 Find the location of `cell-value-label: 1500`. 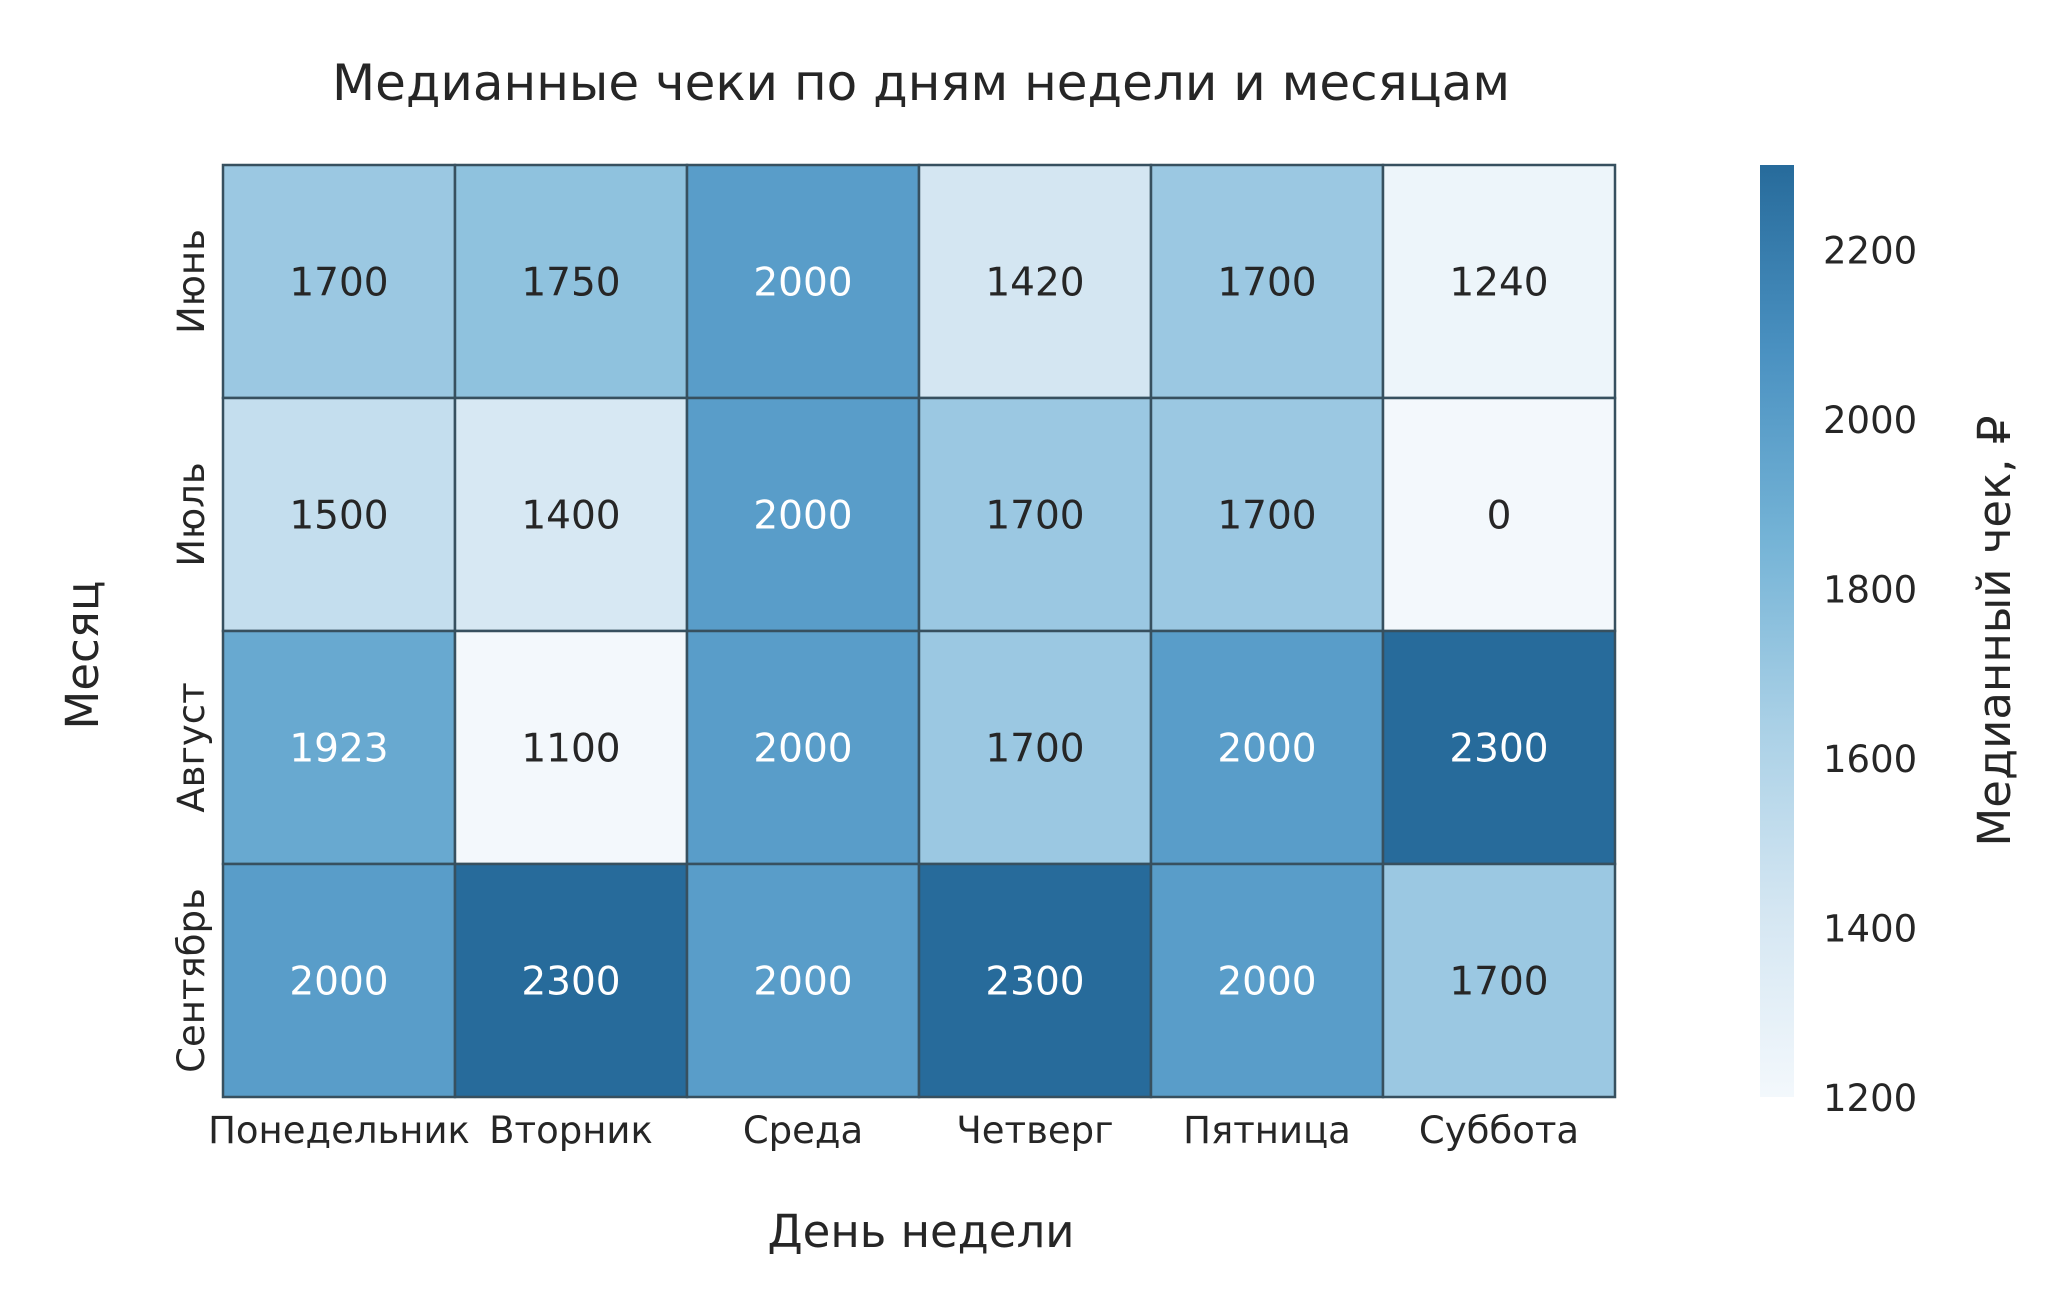

cell-value-label: 1500 is located at coordinates (338, 516).